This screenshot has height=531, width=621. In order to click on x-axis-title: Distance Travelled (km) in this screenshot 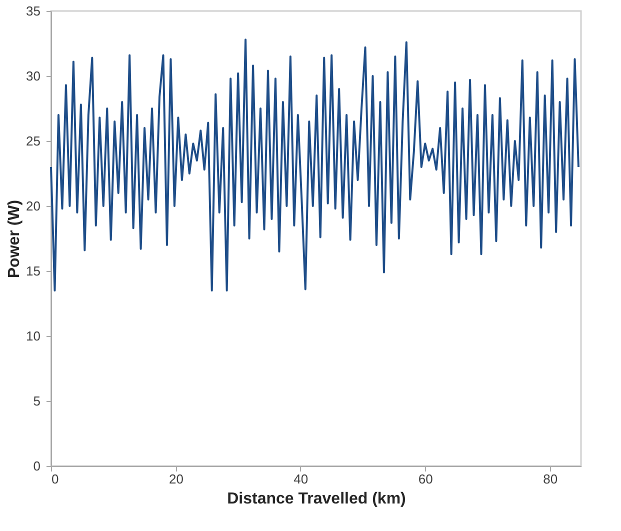, I will do `click(316, 499)`.